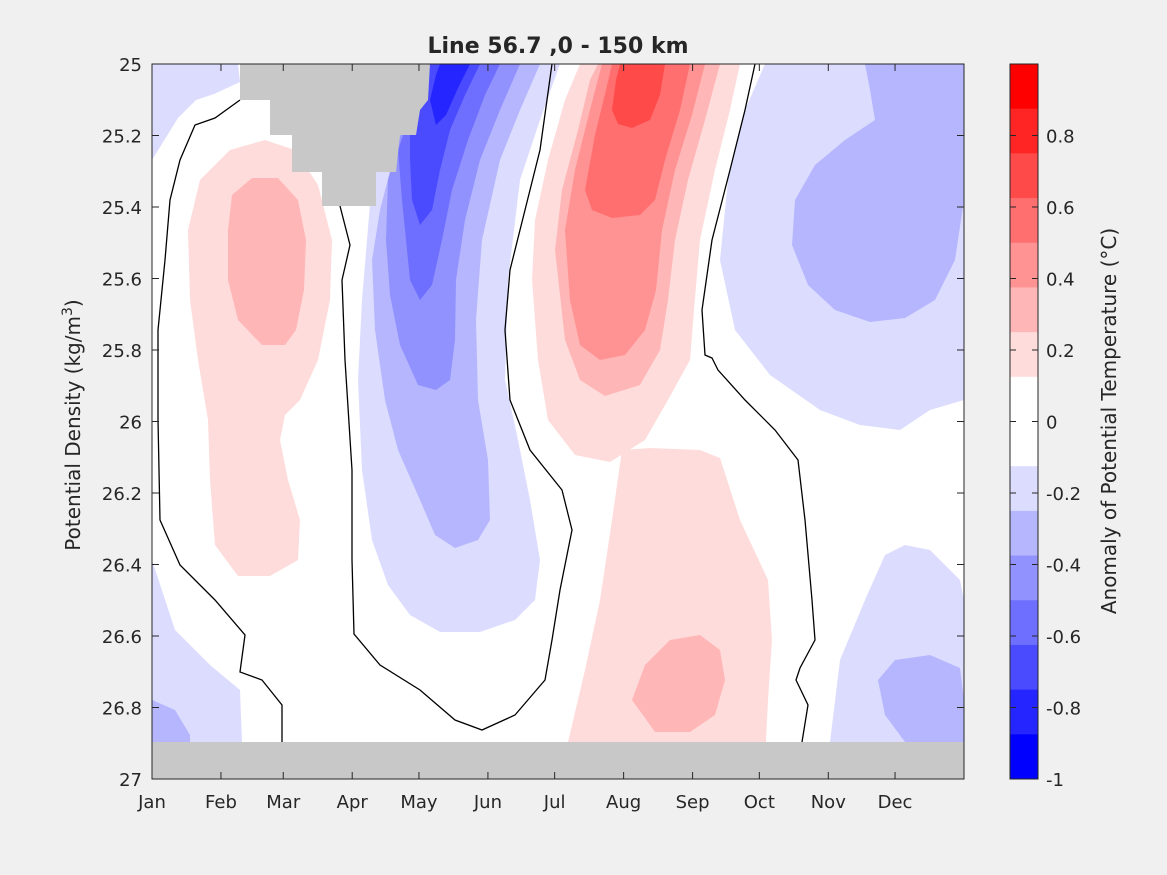 This screenshot has width=1167, height=875. I want to click on y-tick-label: 25.2, so click(122, 137).